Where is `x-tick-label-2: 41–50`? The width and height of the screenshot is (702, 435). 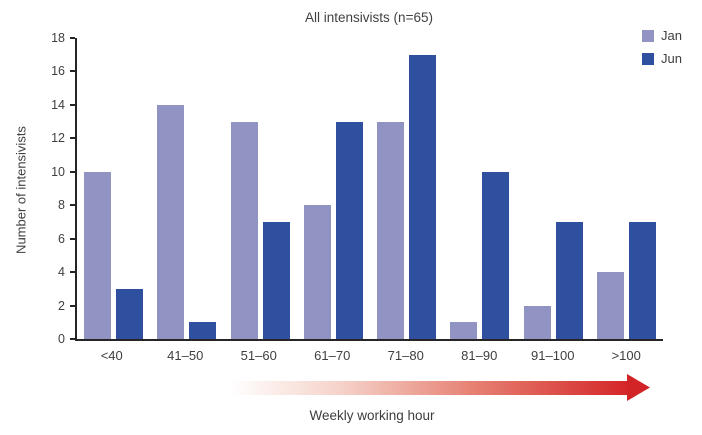
x-tick-label-2: 41–50 is located at coordinates (185, 355).